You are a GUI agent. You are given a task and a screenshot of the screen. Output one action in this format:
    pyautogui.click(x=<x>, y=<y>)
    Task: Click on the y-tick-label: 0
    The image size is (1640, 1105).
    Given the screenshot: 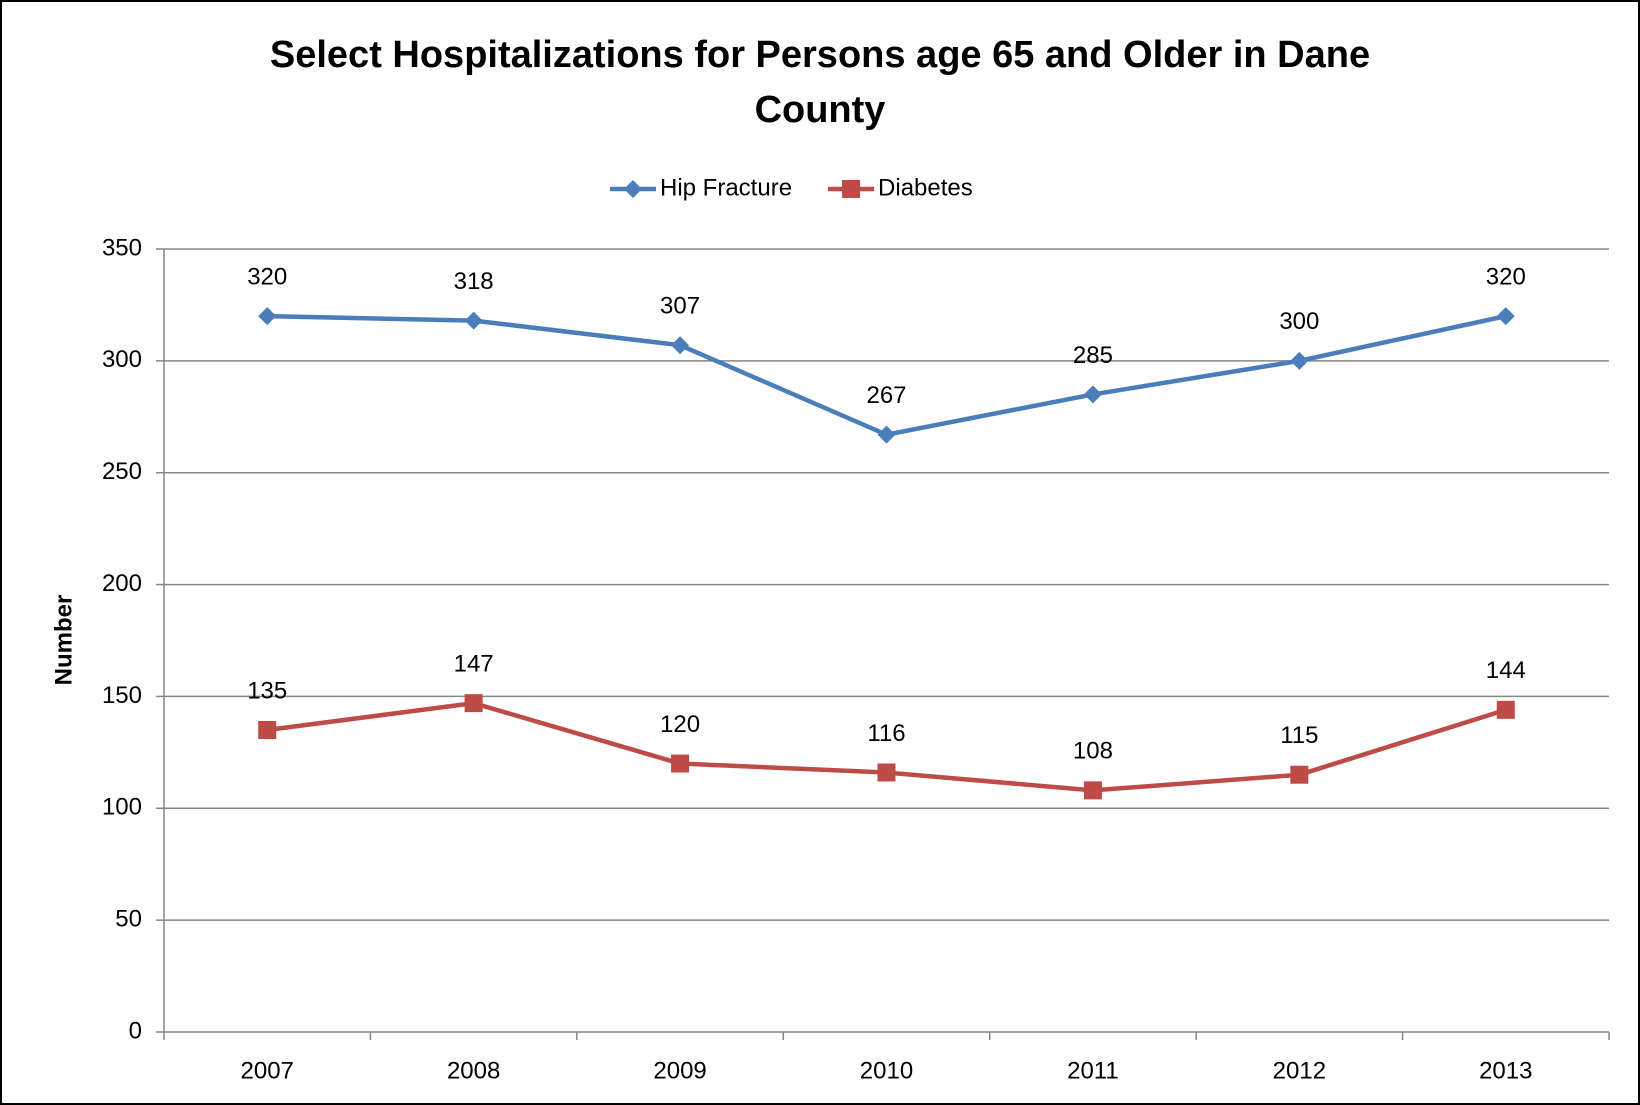 What is the action you would take?
    pyautogui.click(x=135, y=1030)
    